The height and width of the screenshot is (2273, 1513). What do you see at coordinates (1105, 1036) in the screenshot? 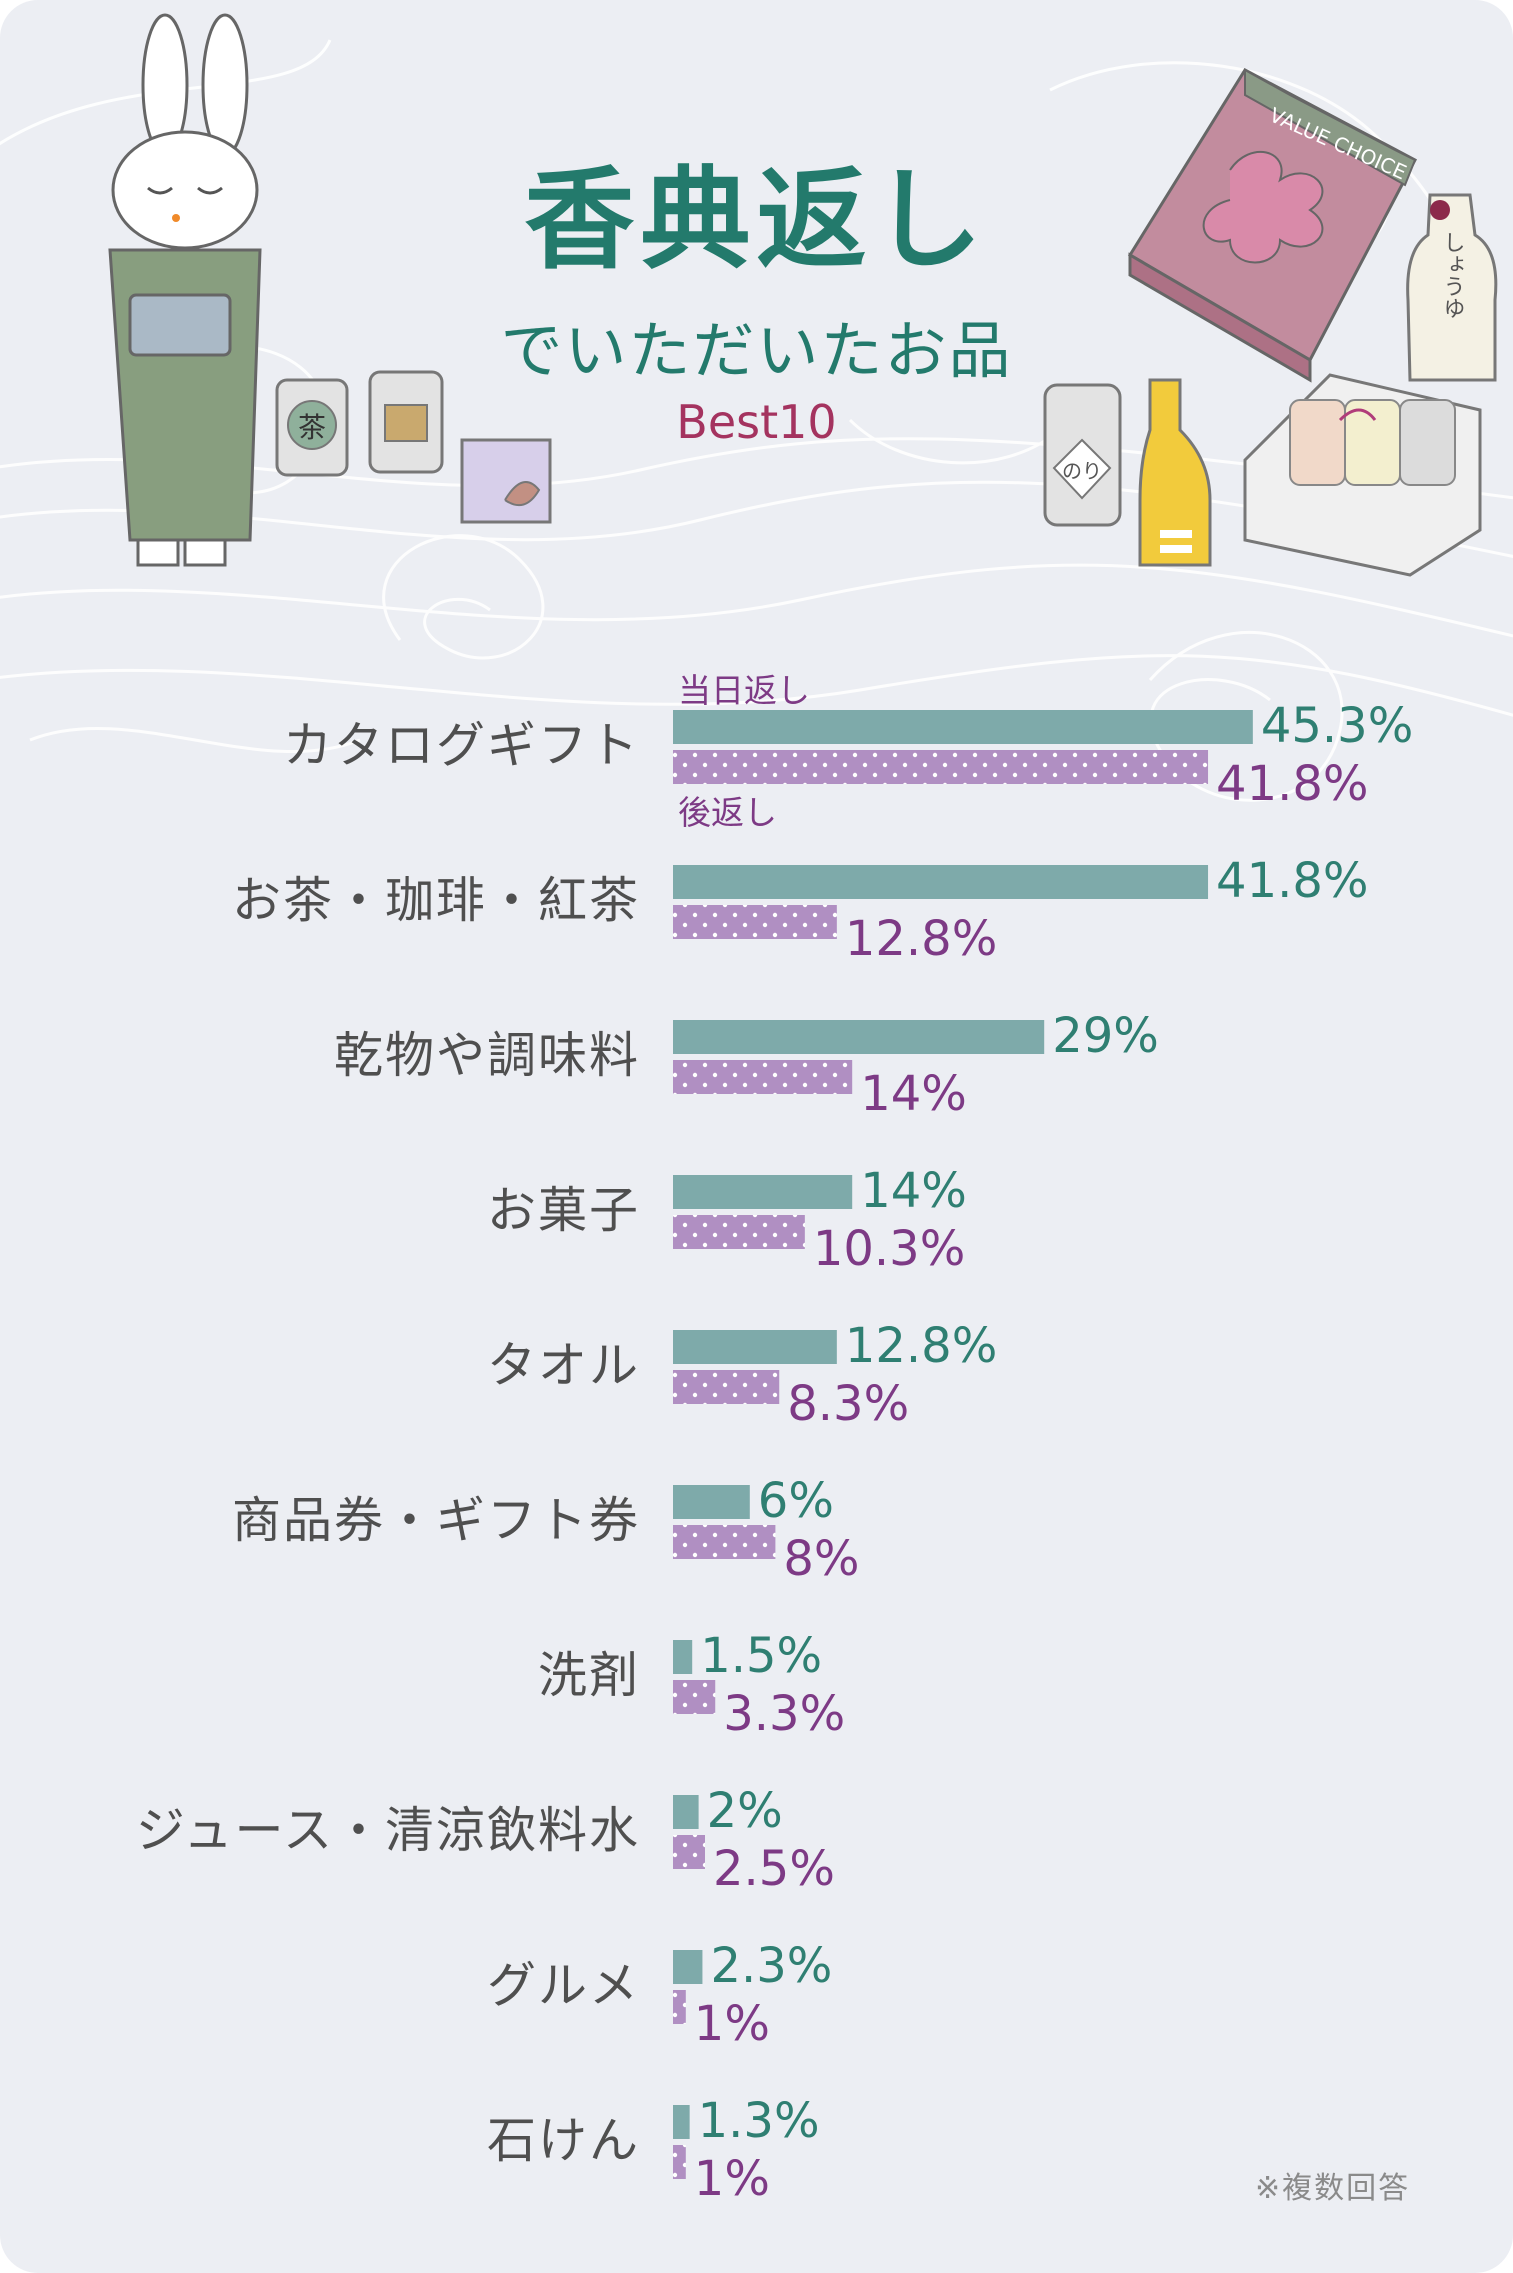
I see `value-label-same-day: 29%` at bounding box center [1105, 1036].